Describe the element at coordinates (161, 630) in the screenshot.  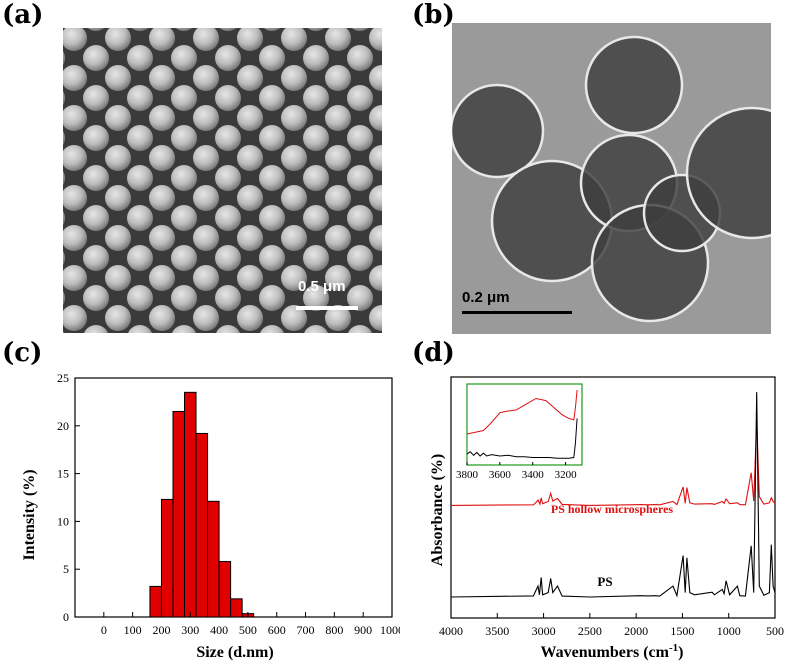
I see `x-tick-label: 200` at that location.